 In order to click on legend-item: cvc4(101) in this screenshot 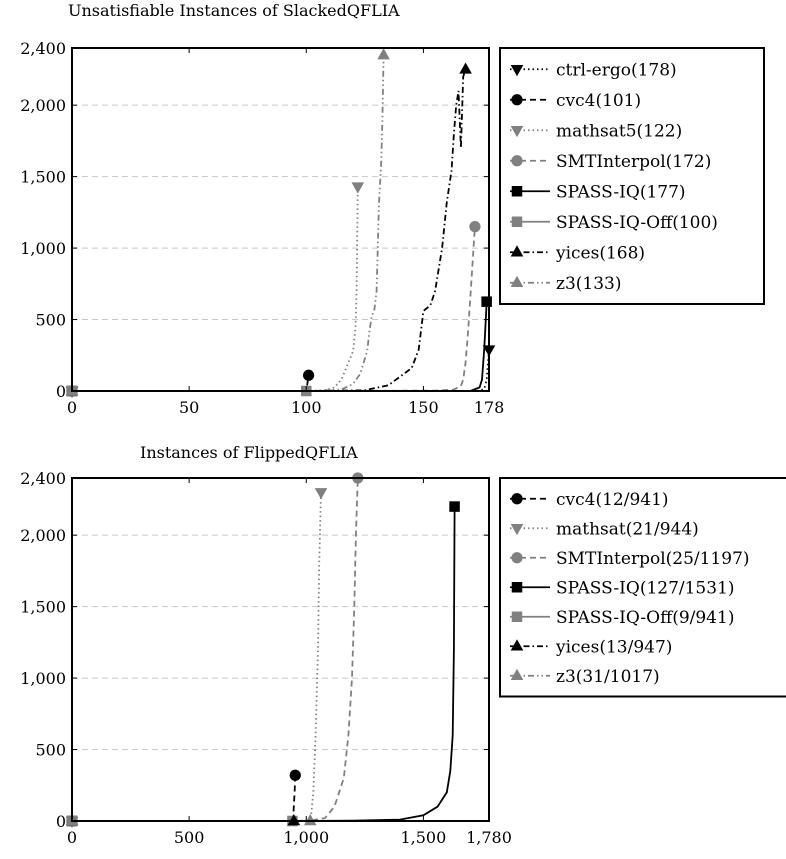, I will do `click(575, 101)`.